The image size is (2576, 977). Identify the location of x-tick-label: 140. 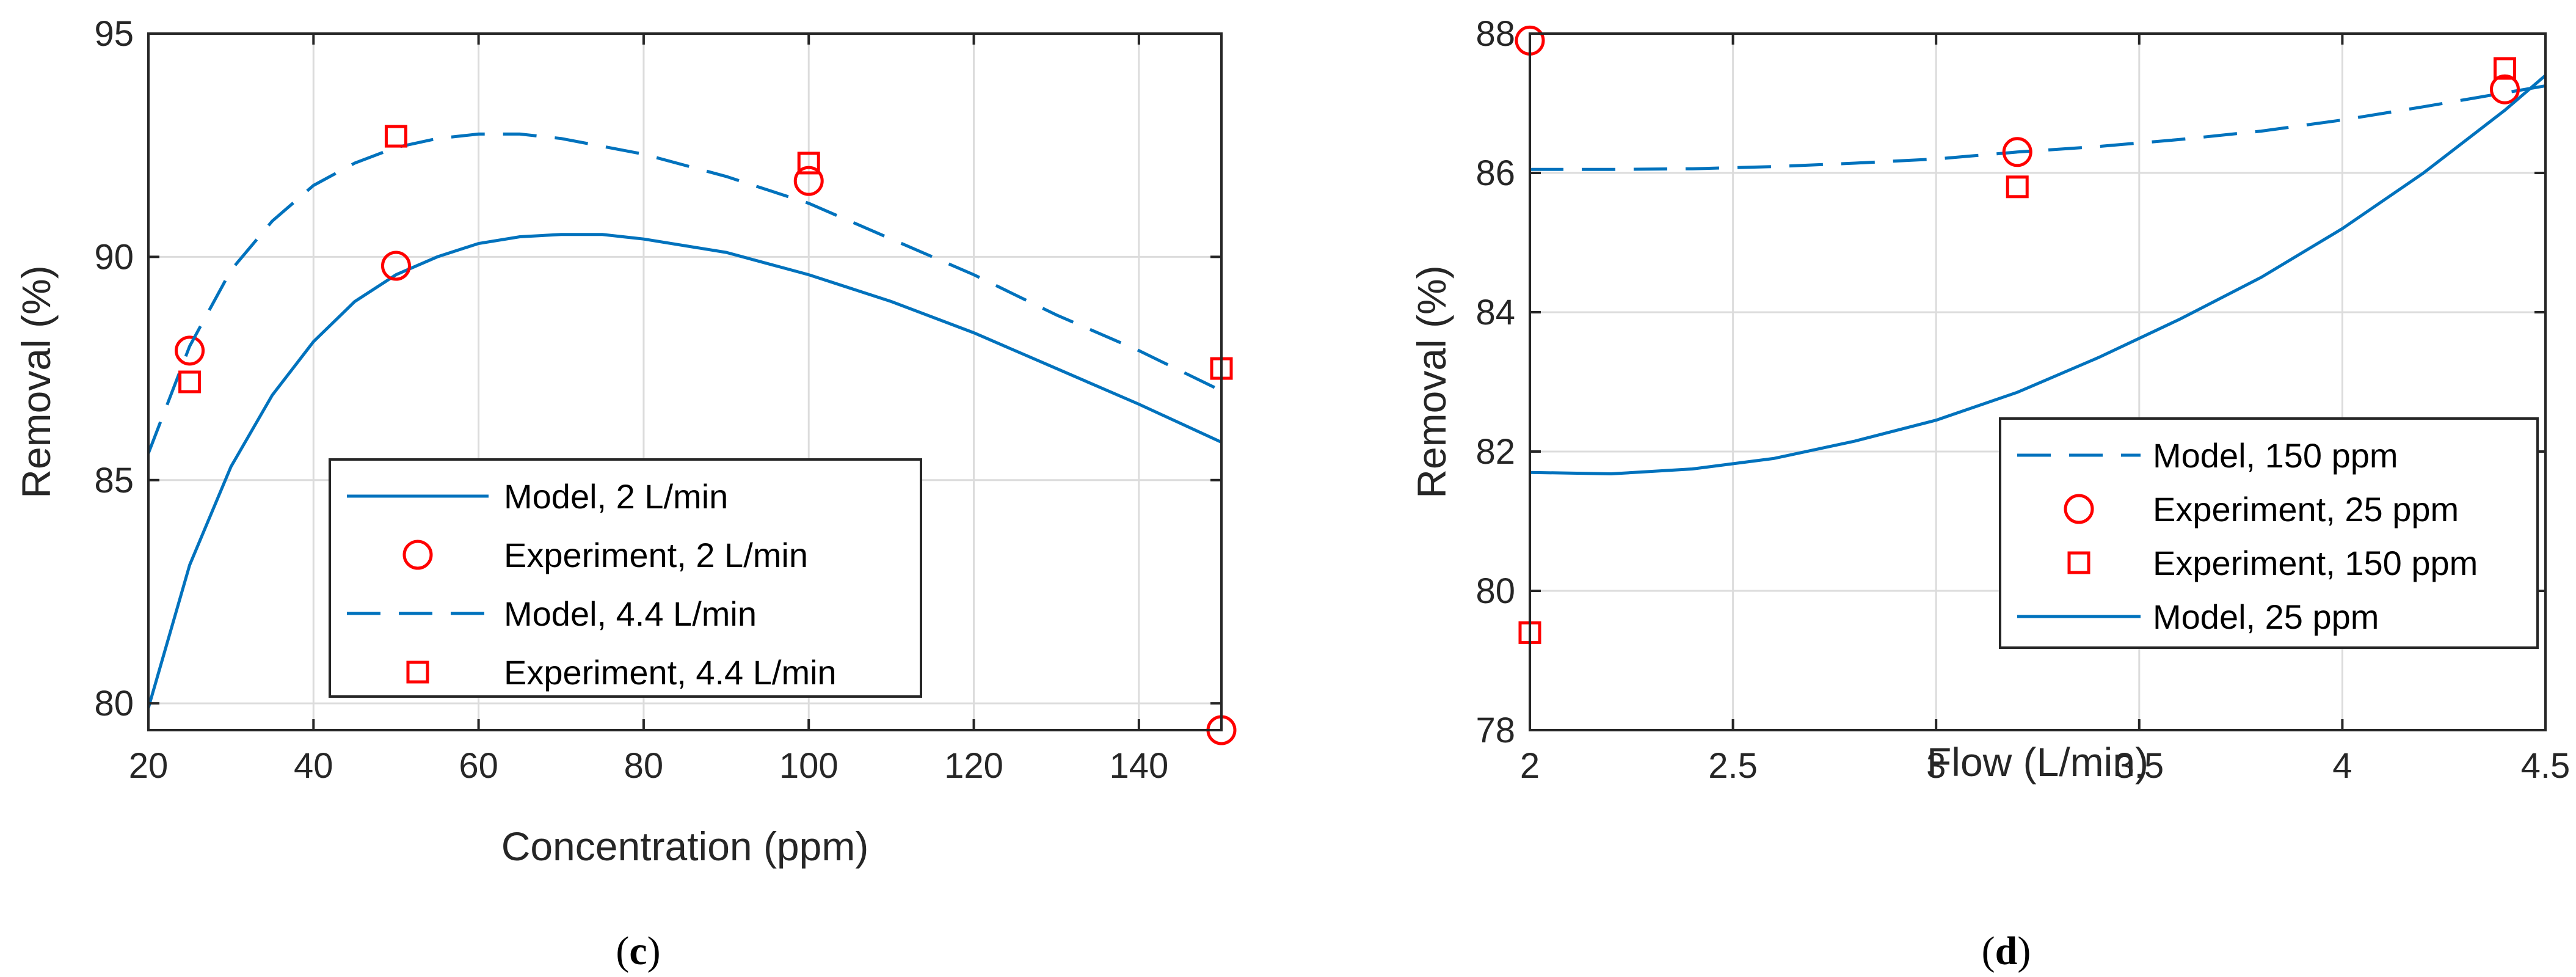
(1138, 766).